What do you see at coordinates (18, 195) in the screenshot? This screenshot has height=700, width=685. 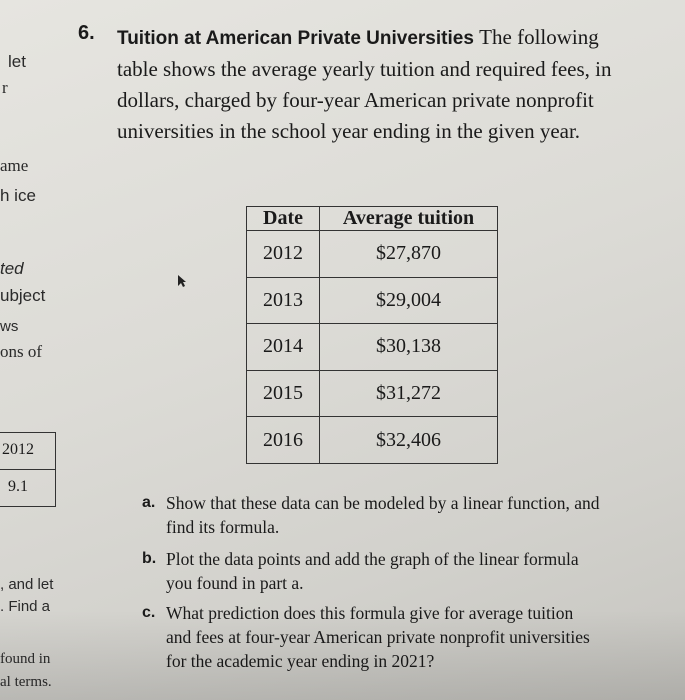 I see `fragment-h-ice: h ice` at bounding box center [18, 195].